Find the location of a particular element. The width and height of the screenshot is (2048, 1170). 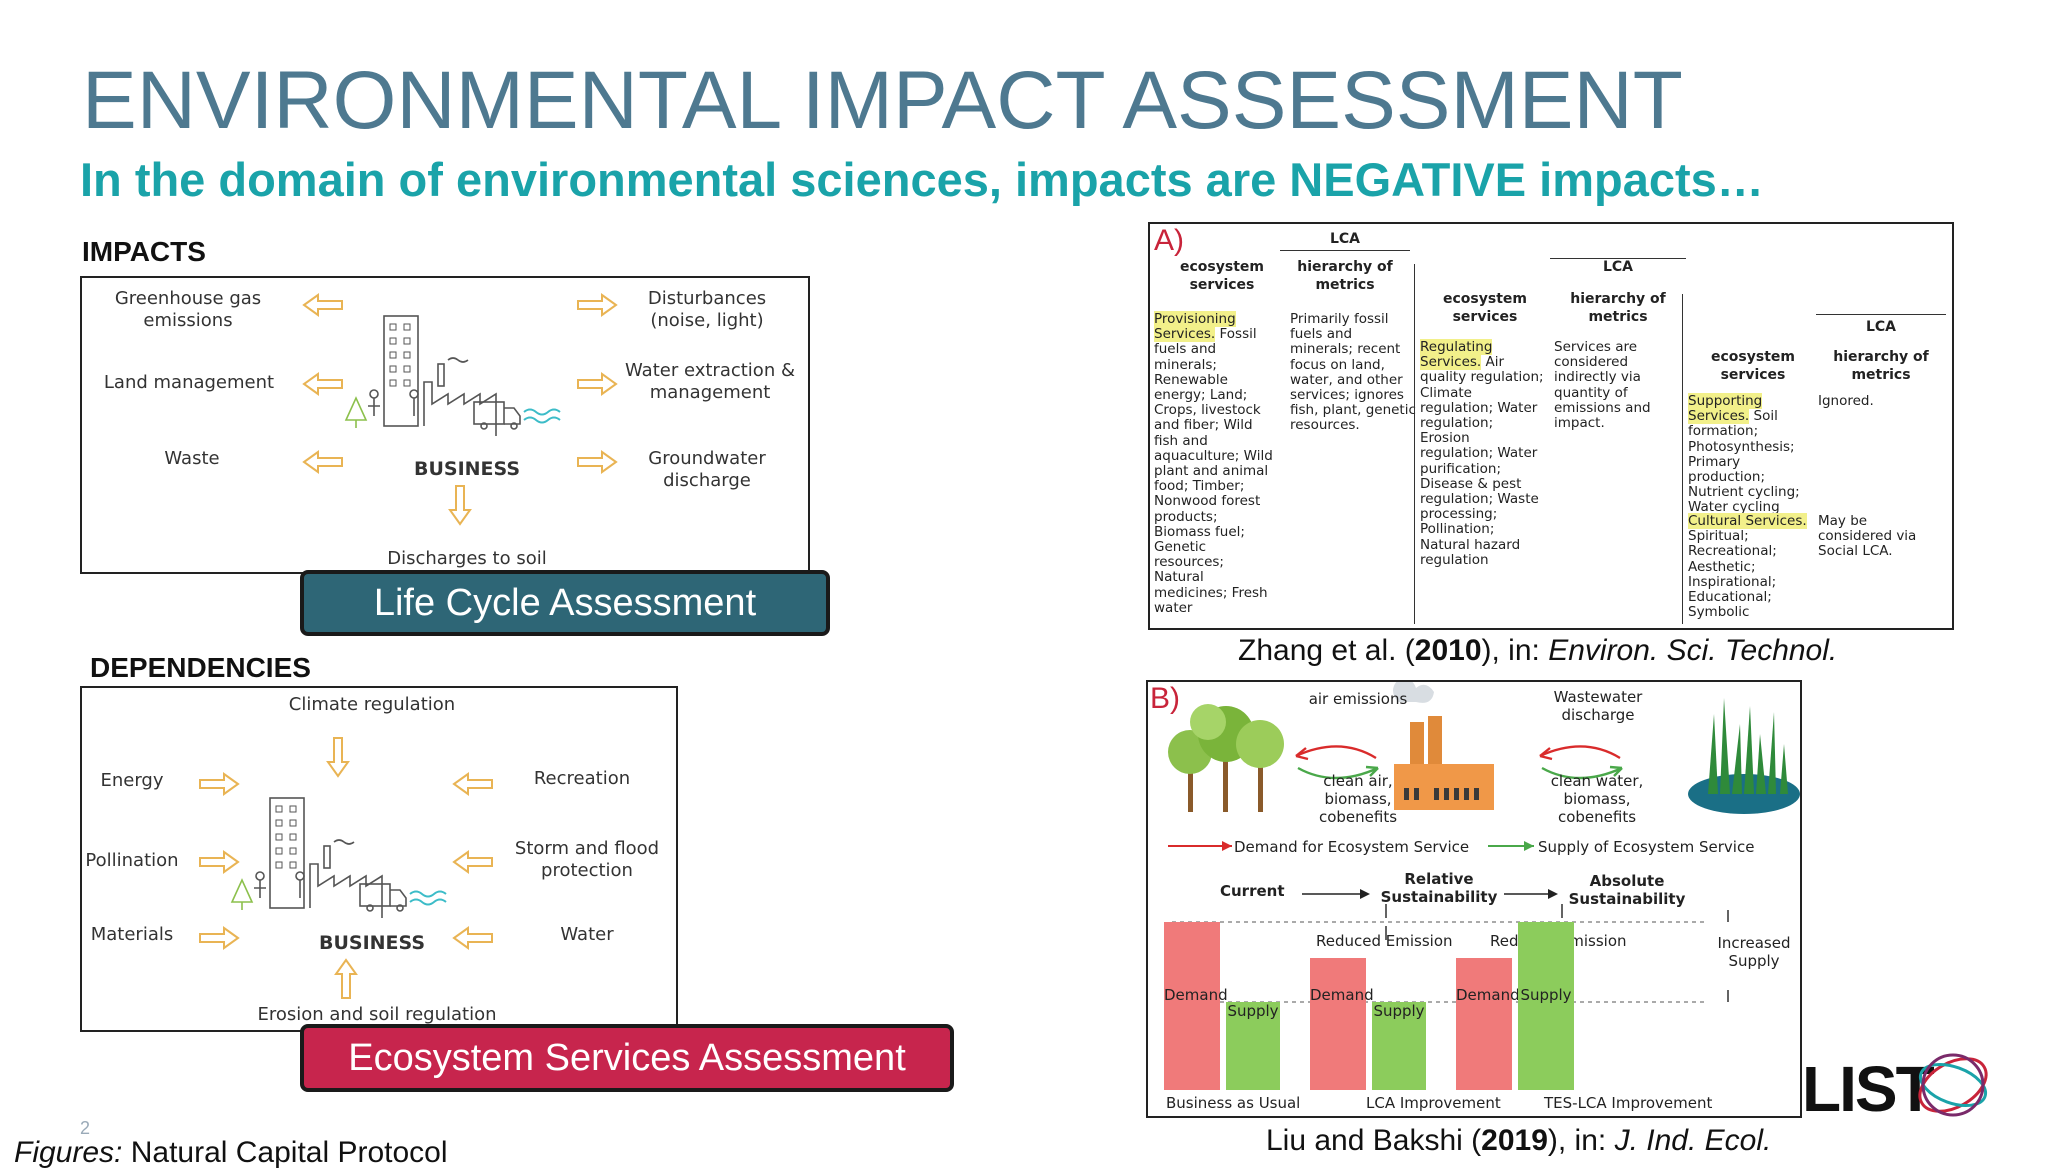

dep-pollination: Pollination is located at coordinates (132, 860).